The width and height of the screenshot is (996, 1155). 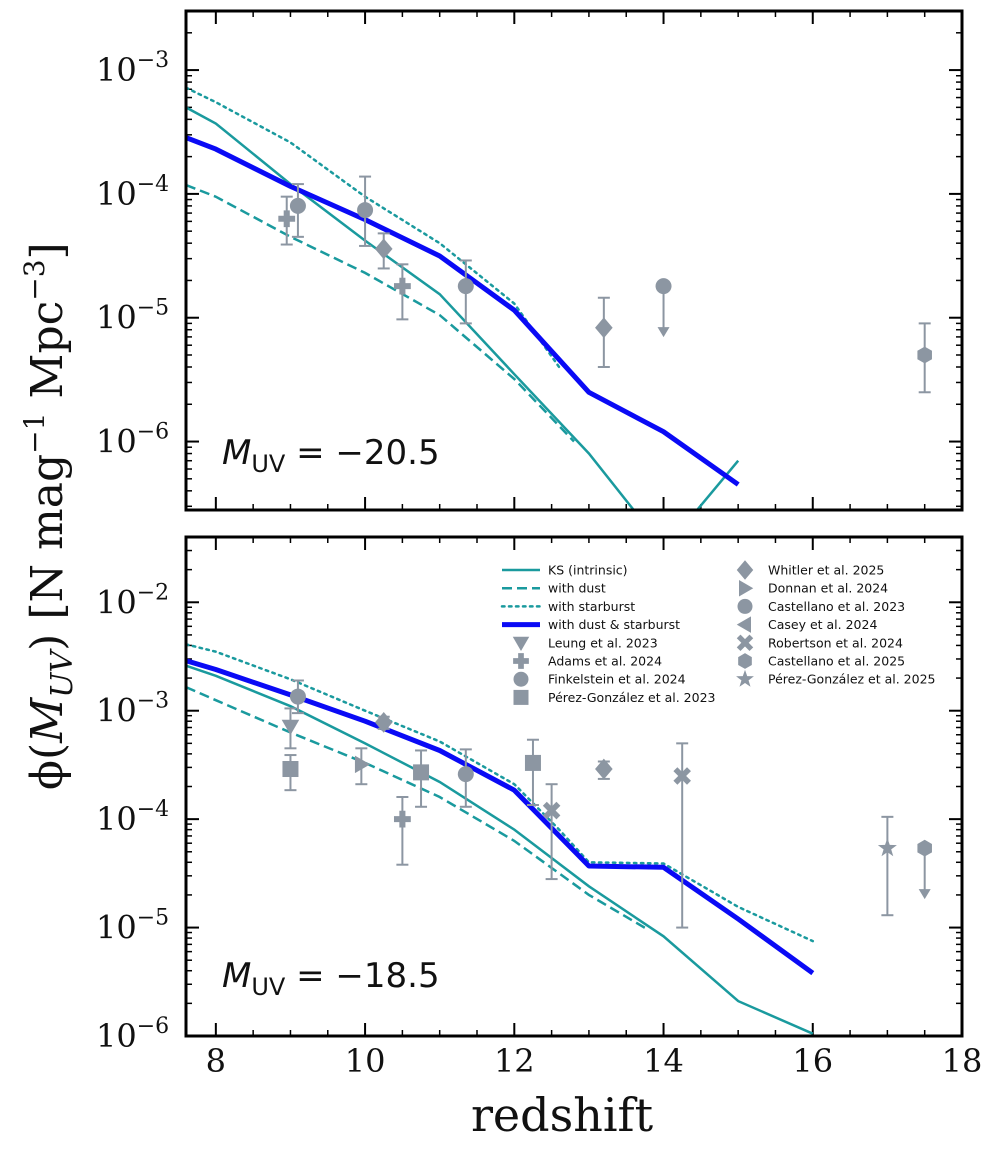 What do you see at coordinates (745, 606) in the screenshot?
I see `legend-marker-castellano-et-al-2023` at bounding box center [745, 606].